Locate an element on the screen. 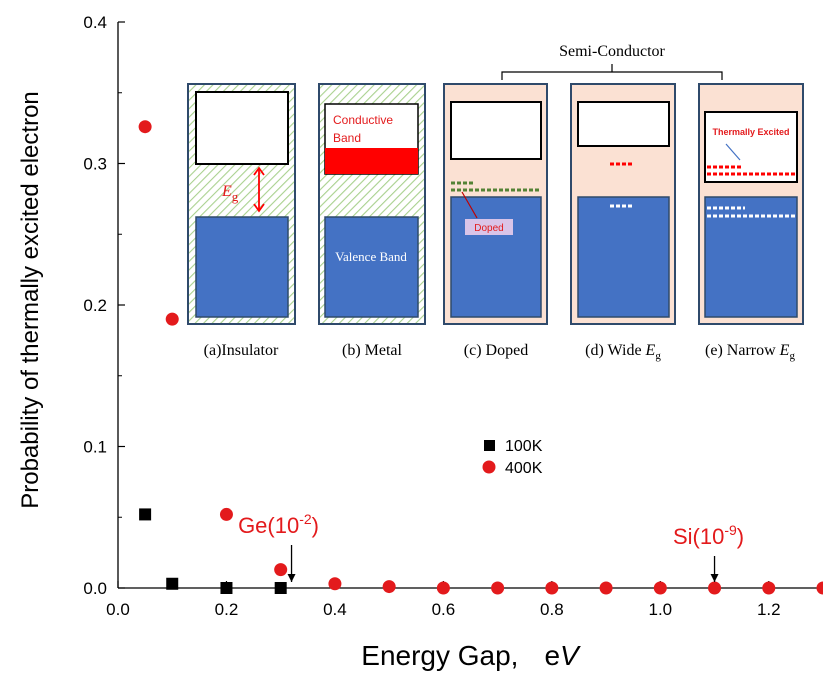 This screenshot has height=679, width=823. svg-text: Eg is located at coordinates (230, 193).